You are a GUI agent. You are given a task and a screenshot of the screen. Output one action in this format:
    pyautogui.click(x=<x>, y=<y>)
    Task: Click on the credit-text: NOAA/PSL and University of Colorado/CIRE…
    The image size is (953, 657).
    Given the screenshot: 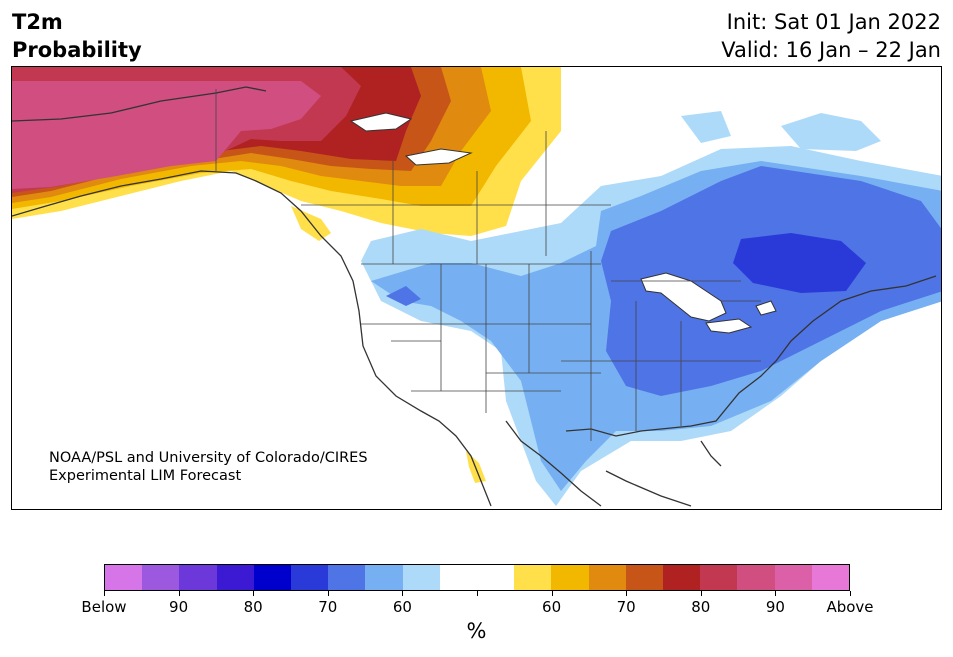 What is the action you would take?
    pyautogui.click(x=208, y=467)
    